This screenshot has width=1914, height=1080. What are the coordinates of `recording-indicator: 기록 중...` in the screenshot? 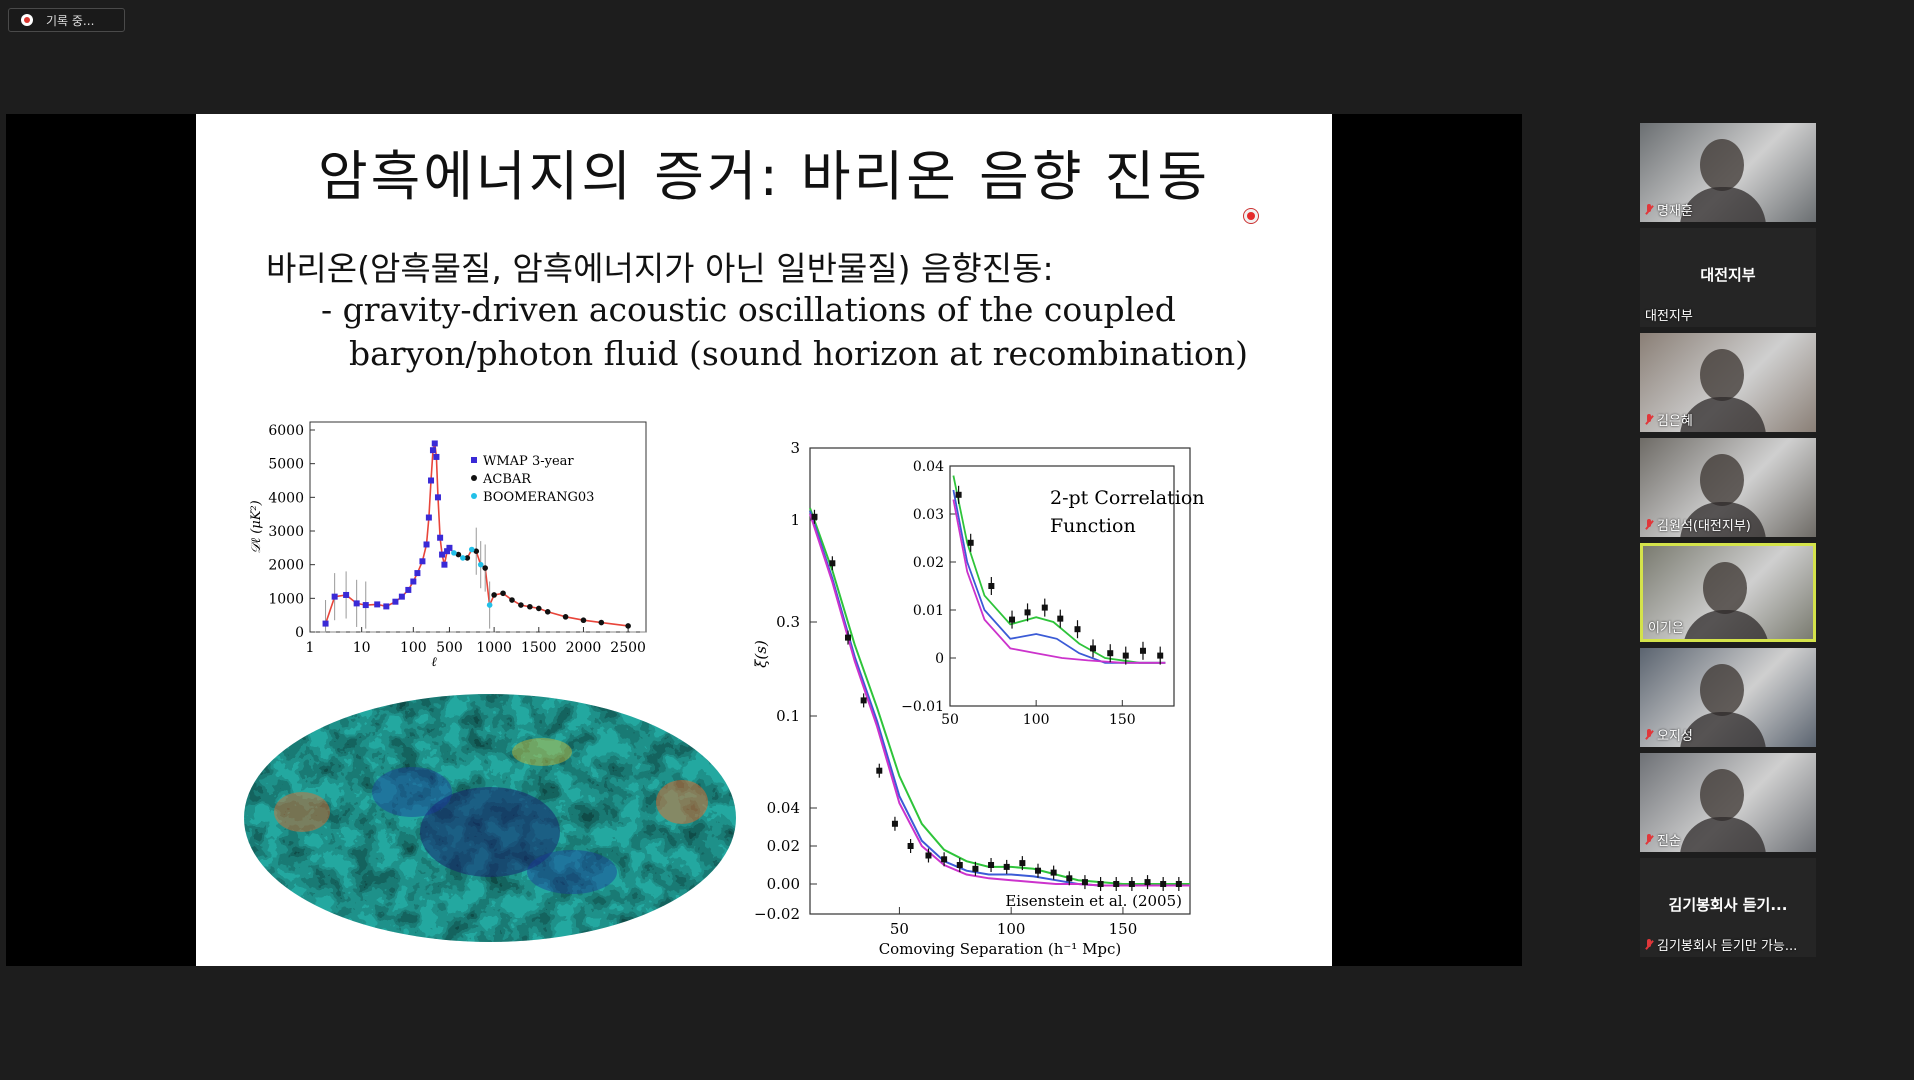 It's located at (66, 20).